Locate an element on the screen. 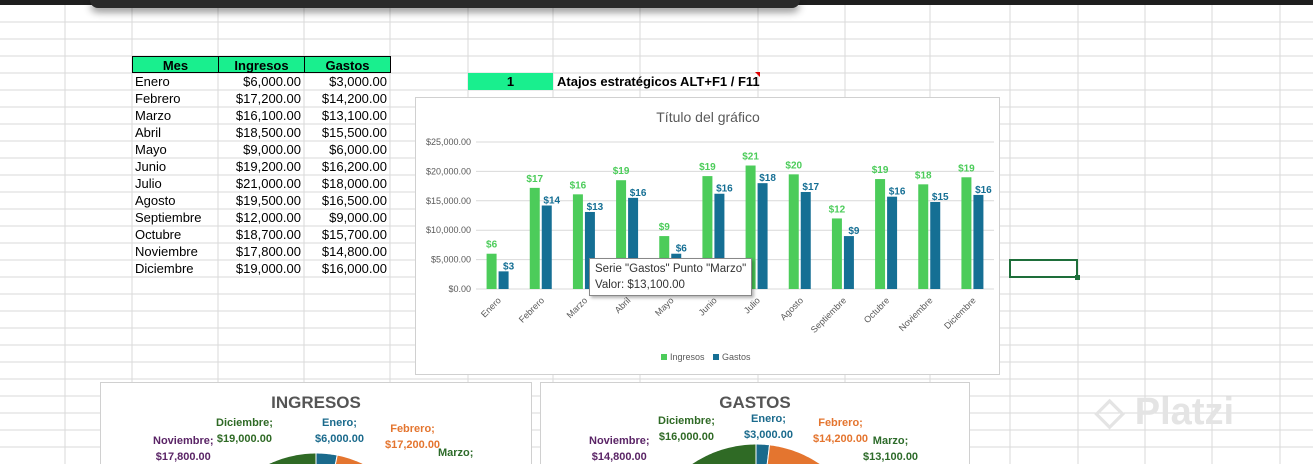  table-cell: Agosto is located at coordinates (155, 200).